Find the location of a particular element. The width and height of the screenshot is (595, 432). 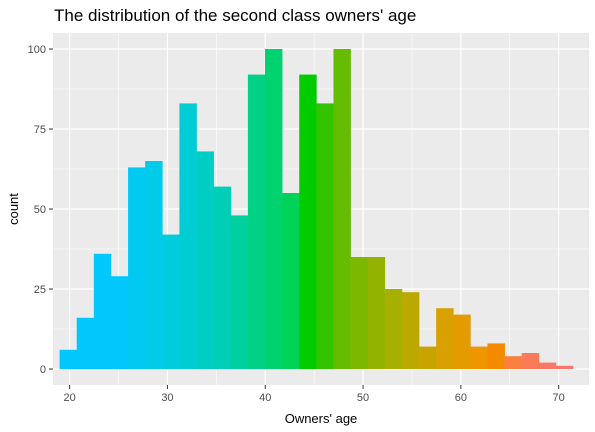

x-tick-label: 30 is located at coordinates (167, 398).